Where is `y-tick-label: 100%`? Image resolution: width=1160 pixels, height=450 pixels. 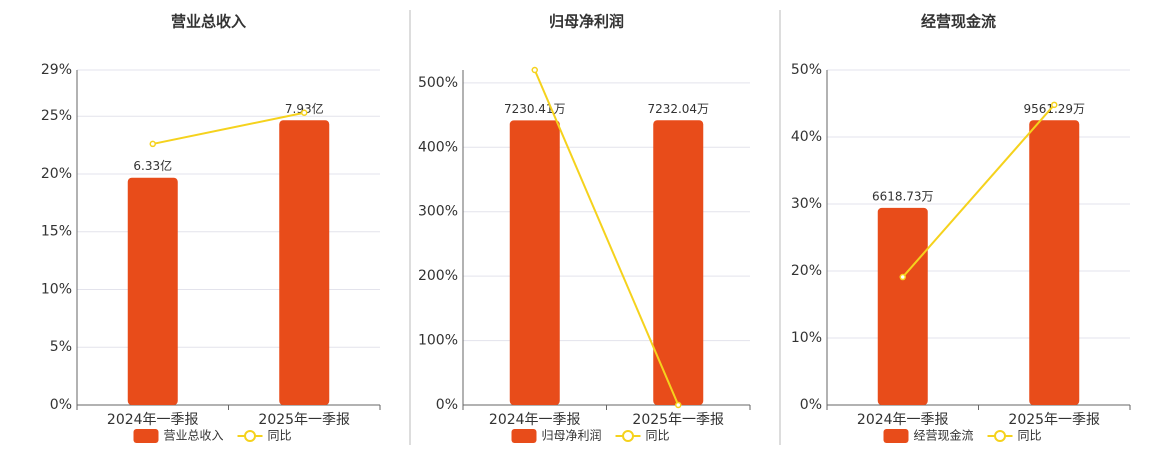 y-tick-label: 100% is located at coordinates (438, 341).